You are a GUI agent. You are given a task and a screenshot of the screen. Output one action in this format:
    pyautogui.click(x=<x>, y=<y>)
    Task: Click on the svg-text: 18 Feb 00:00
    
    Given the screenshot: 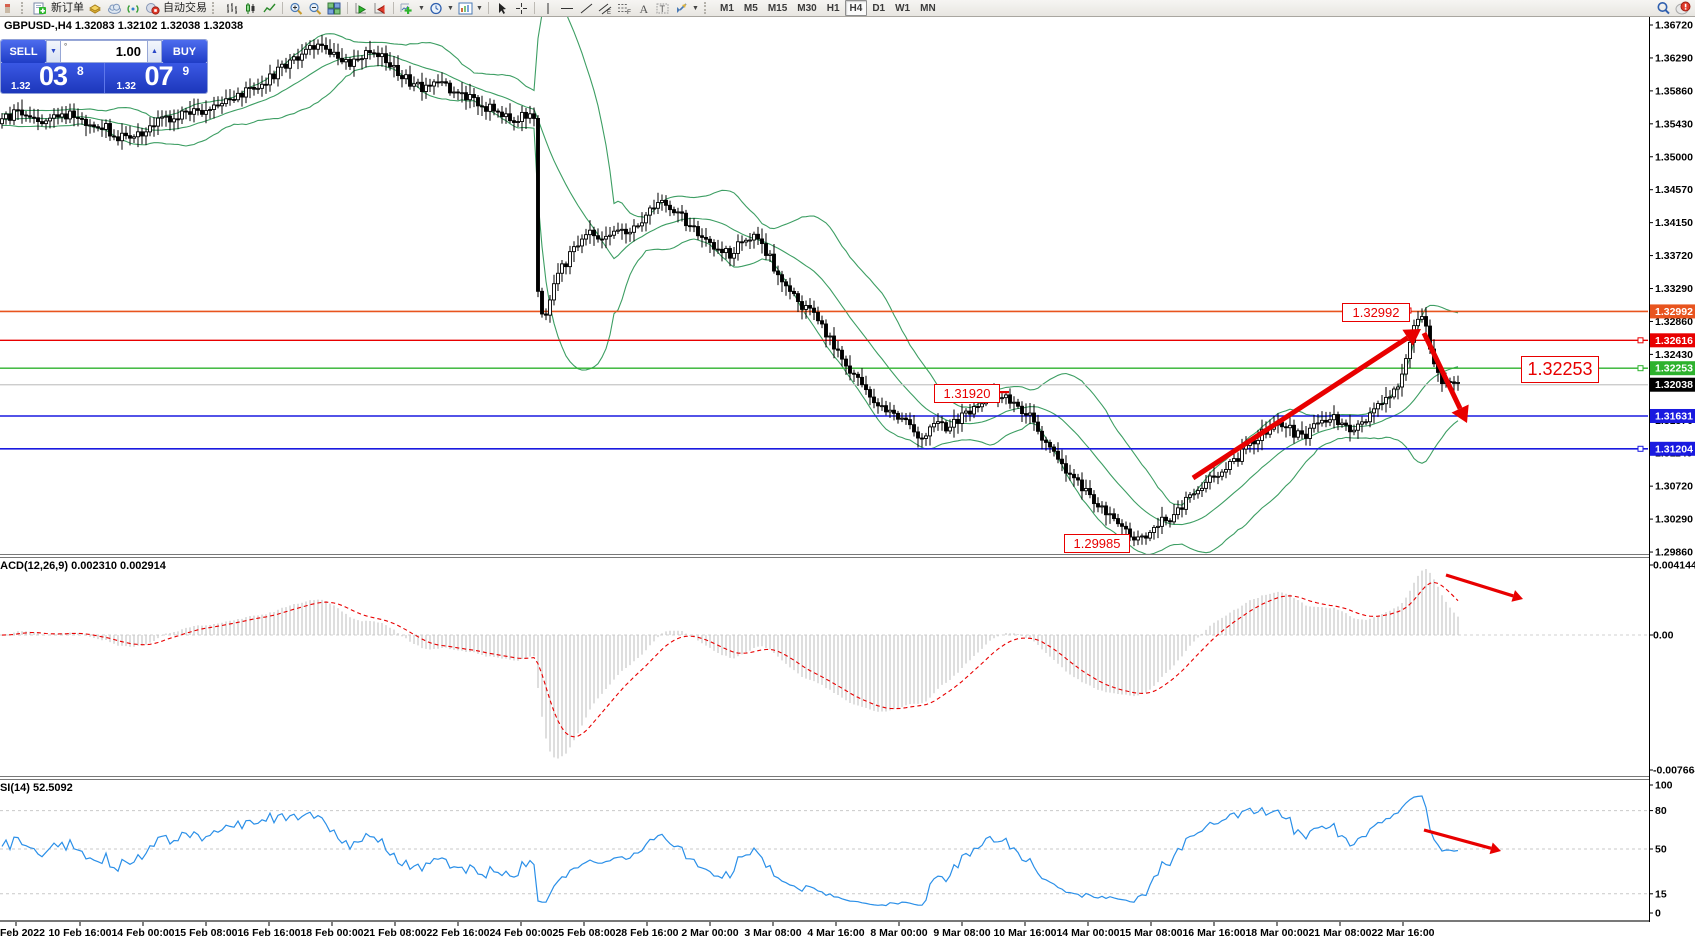 What is the action you would take?
    pyautogui.click(x=331, y=933)
    